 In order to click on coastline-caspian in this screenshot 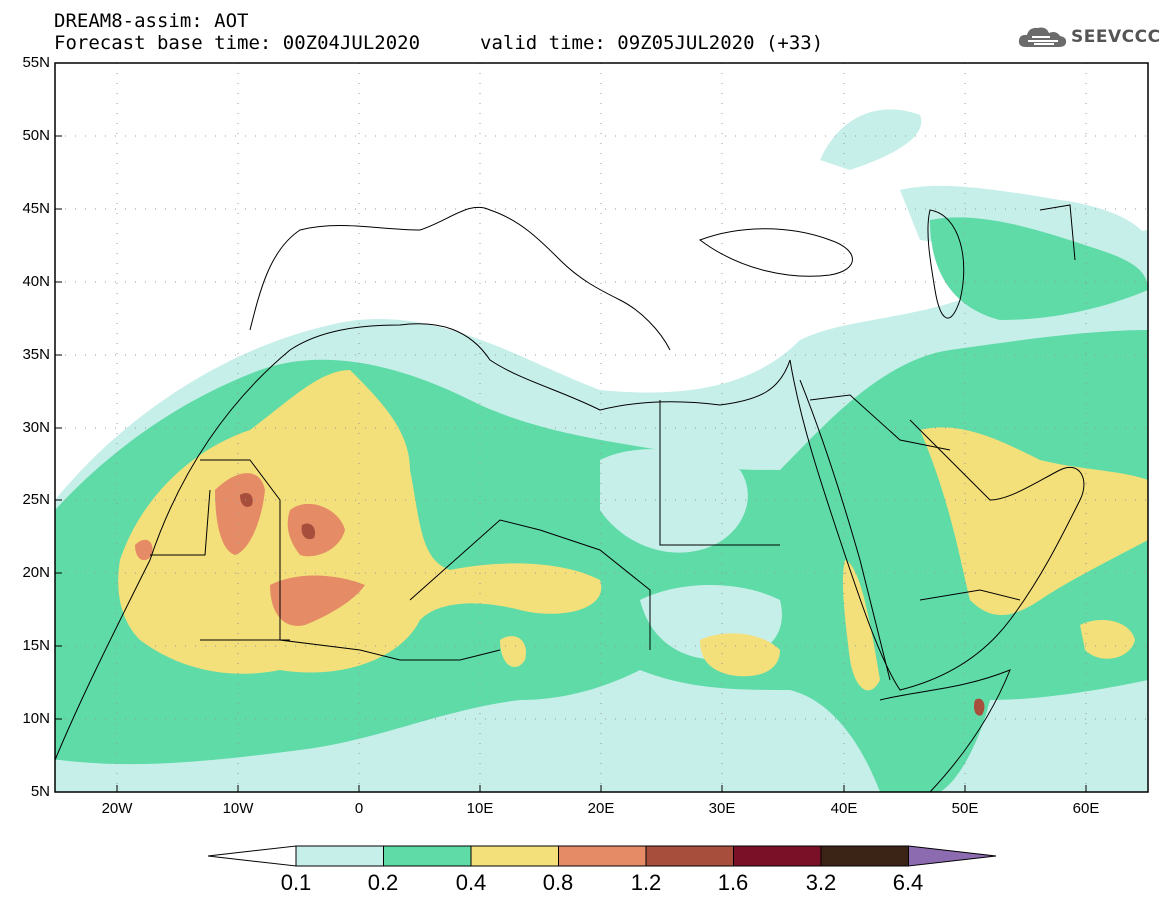, I will do `click(946, 264)`.